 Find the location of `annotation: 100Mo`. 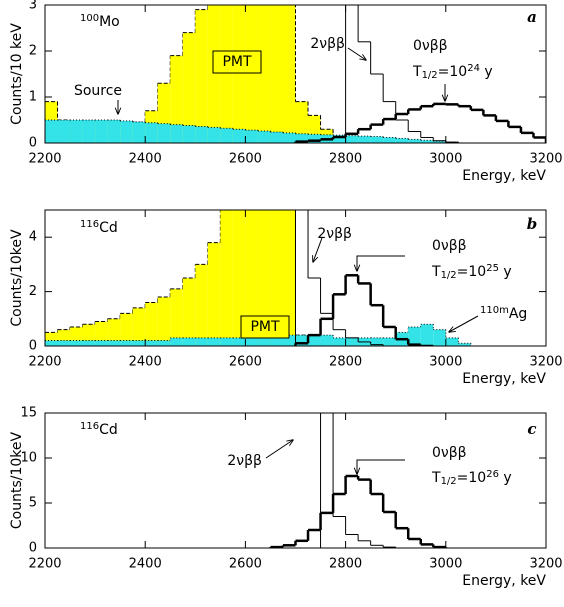

annotation: 100Mo is located at coordinates (100, 21).